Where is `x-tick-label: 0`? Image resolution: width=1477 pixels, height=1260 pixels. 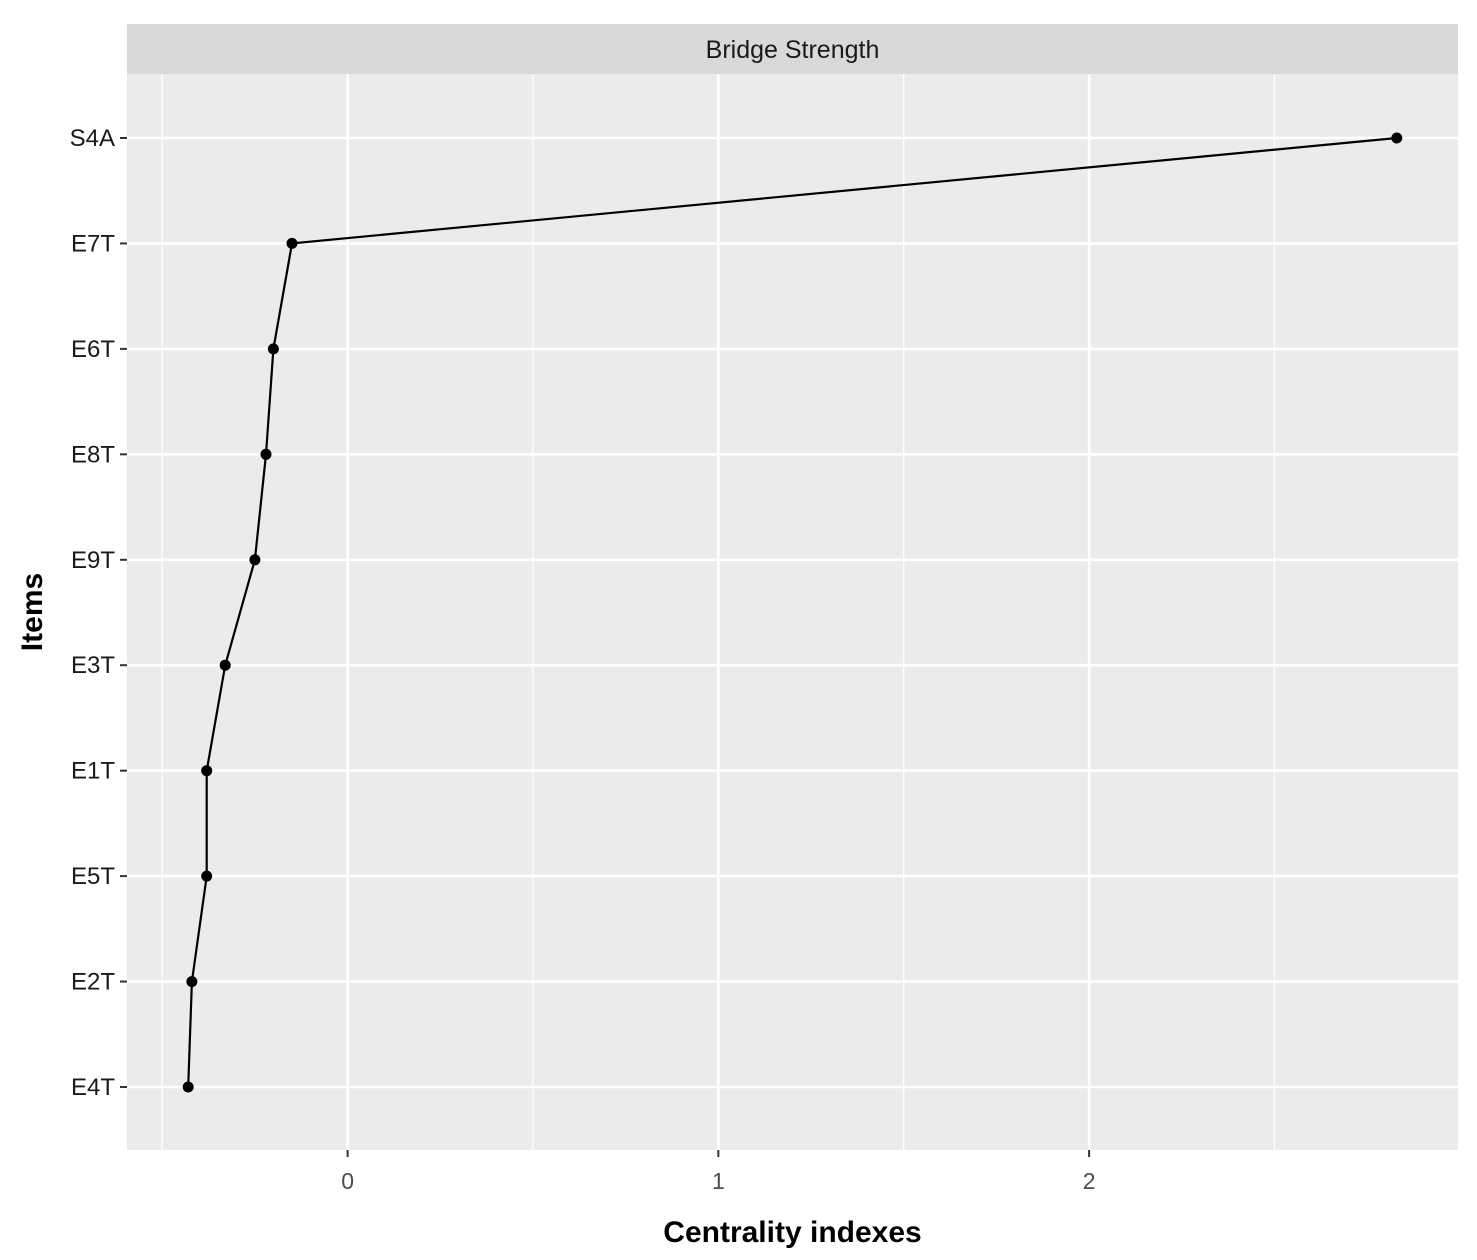 x-tick-label: 0 is located at coordinates (347, 1181).